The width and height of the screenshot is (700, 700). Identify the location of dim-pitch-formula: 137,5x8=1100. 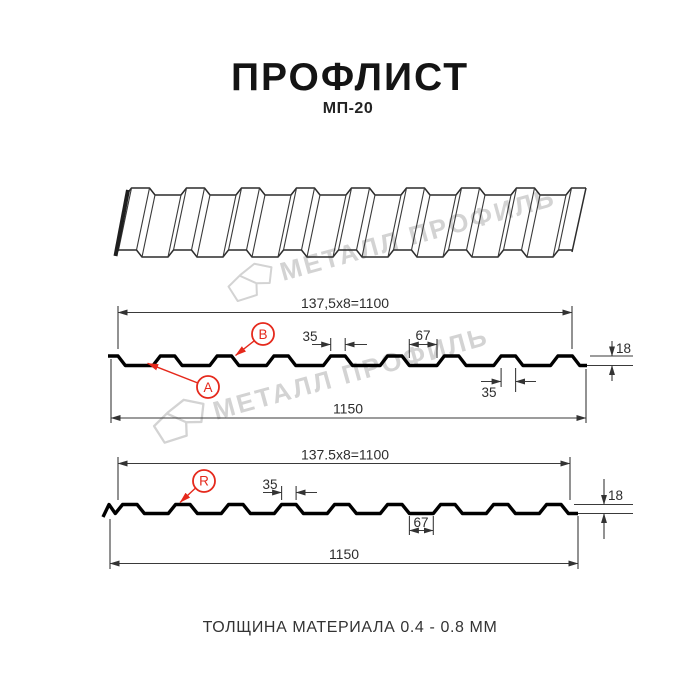
(345, 322).